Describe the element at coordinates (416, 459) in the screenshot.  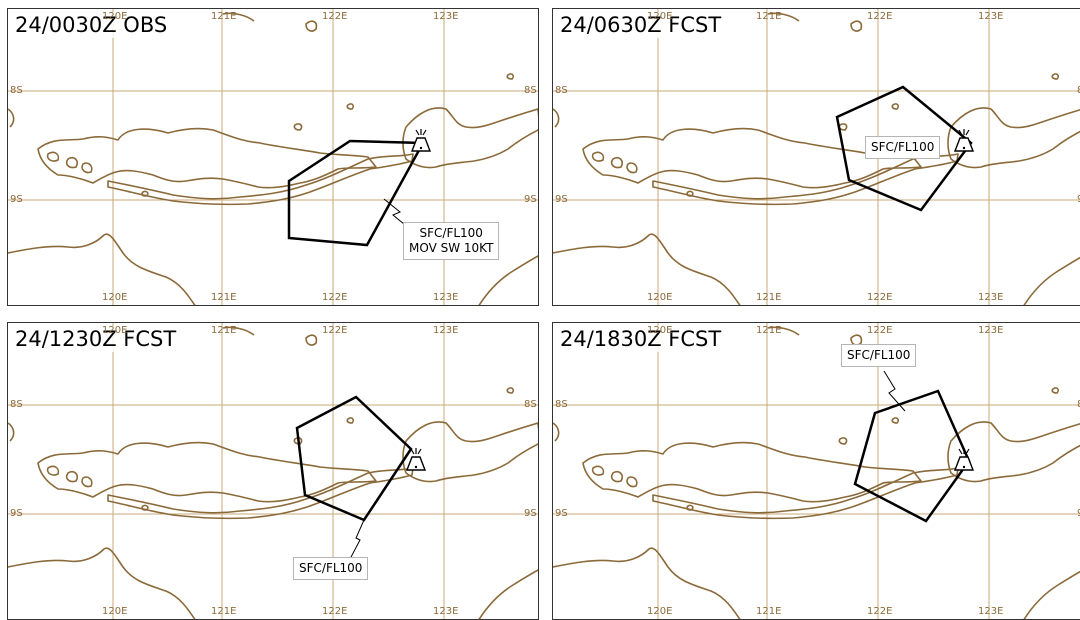
I see `volcano-icon` at that location.